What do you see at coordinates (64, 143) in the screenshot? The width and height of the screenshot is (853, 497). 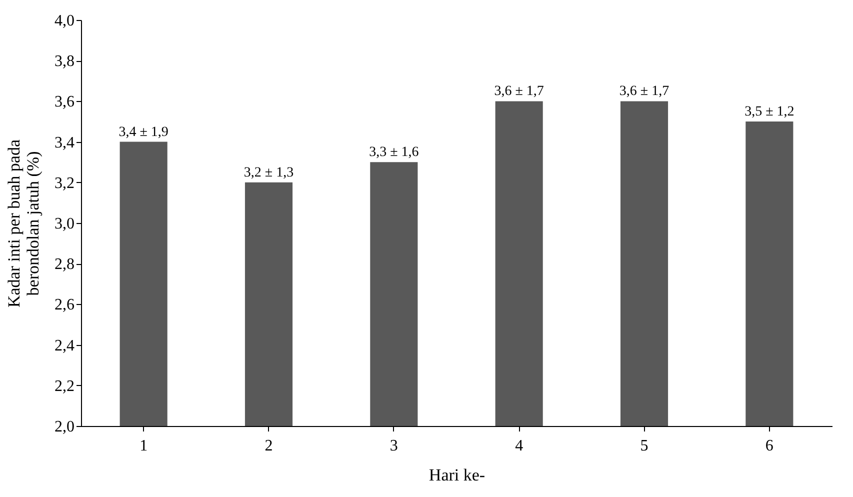 I see `y-tick-label: 3,4` at bounding box center [64, 143].